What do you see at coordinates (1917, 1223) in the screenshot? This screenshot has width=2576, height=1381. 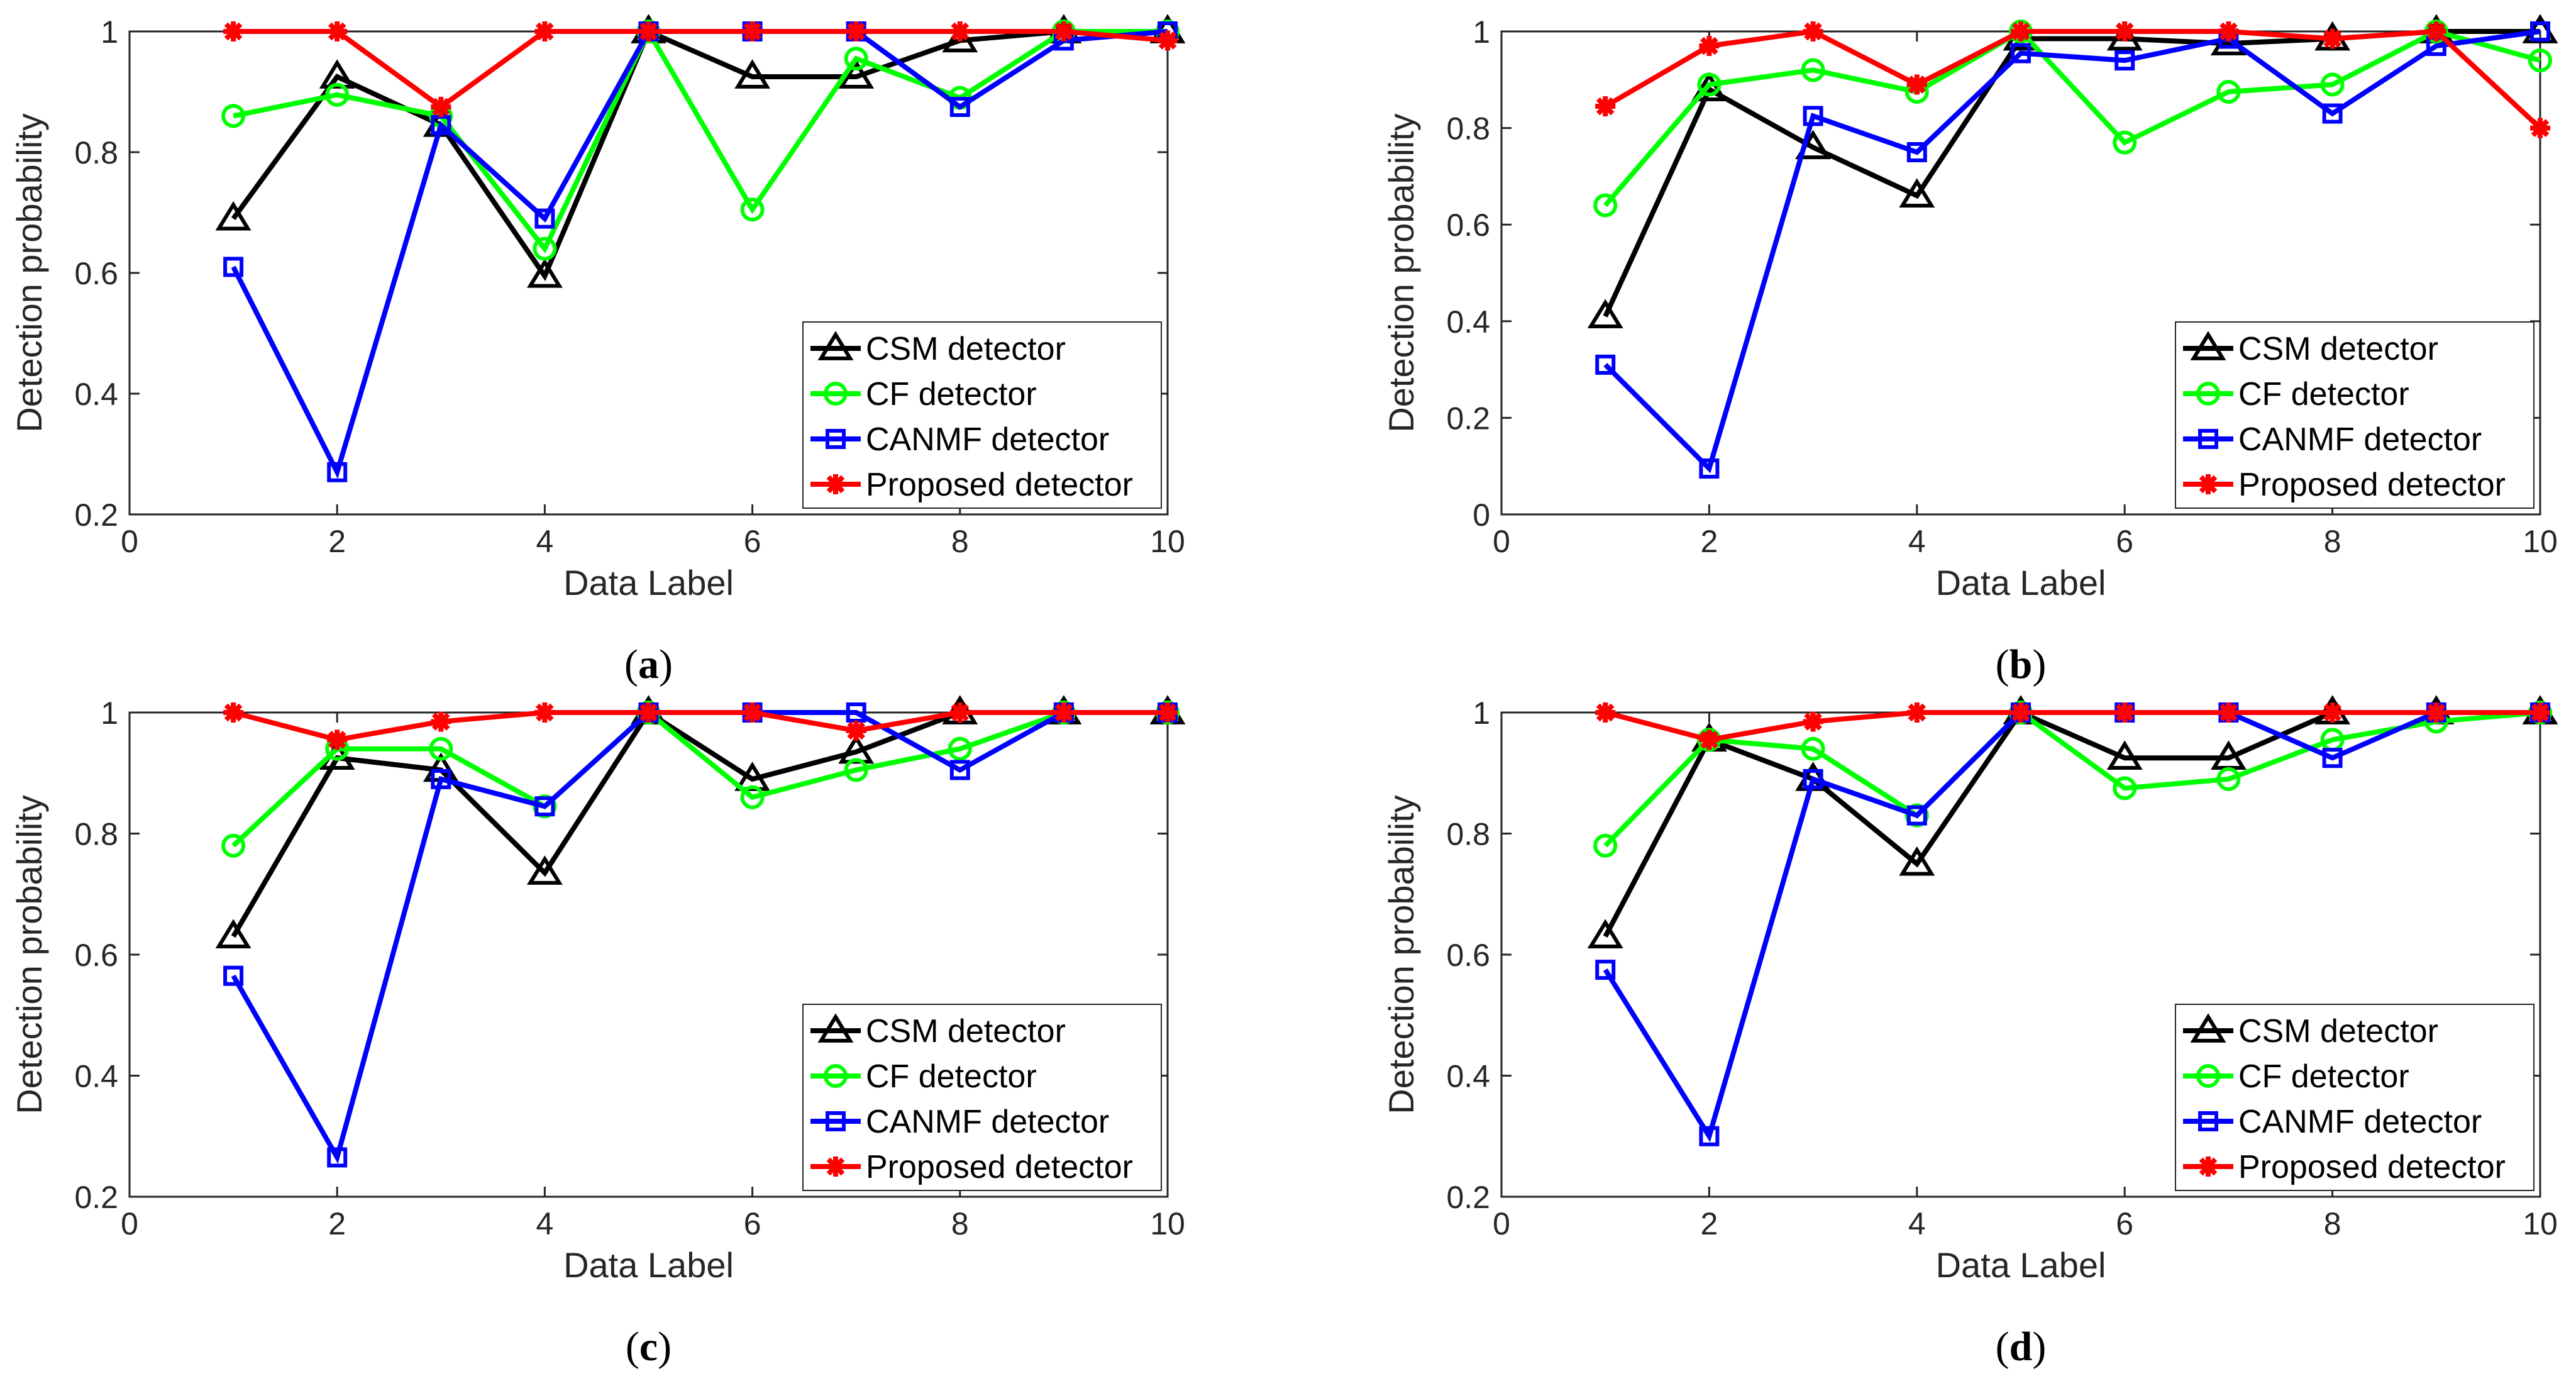 I see `x-tick-label-d-2: 4` at bounding box center [1917, 1223].